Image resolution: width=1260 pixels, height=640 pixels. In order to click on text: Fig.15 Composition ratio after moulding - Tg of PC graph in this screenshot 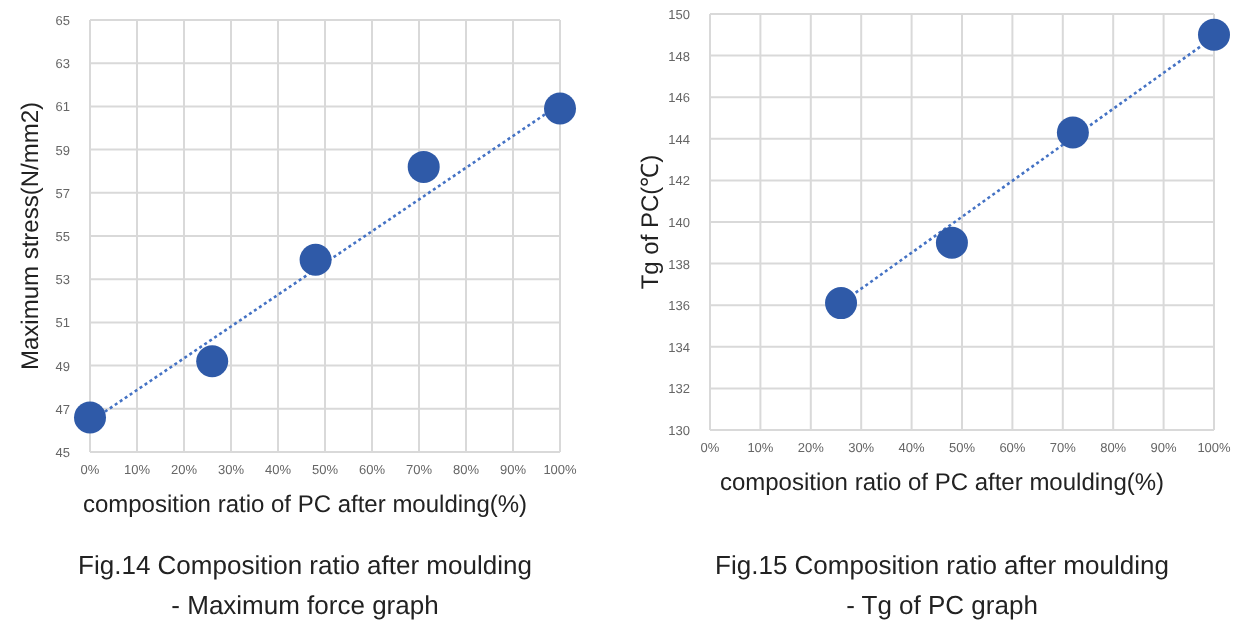, I will do `click(942, 585)`.